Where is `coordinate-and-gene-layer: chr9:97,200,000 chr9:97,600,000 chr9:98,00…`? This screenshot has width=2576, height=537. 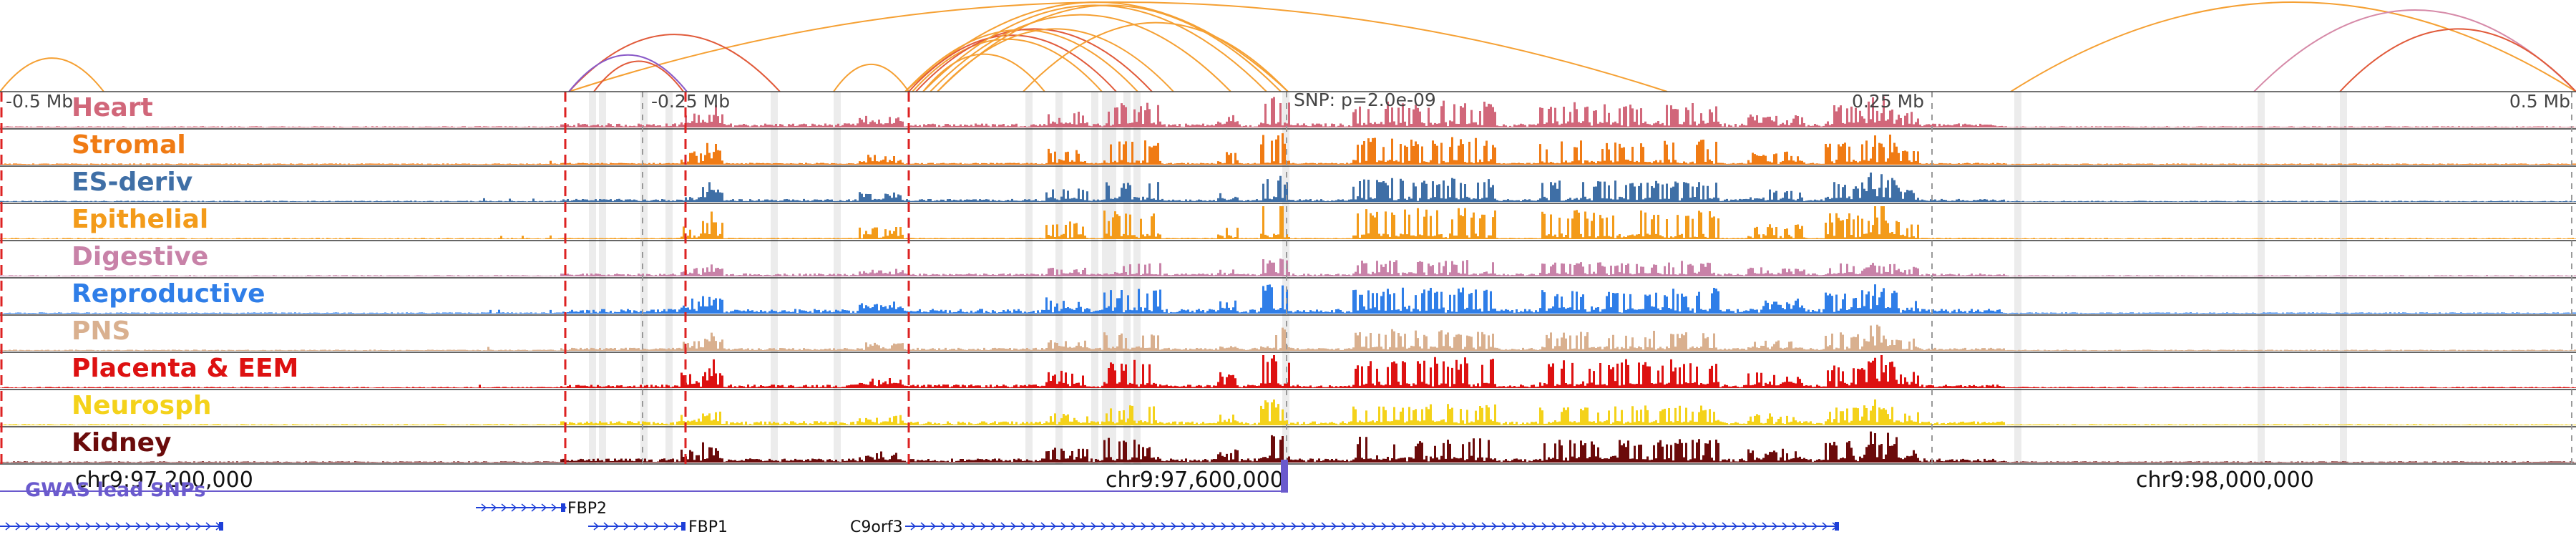 coordinate-and-gene-layer: chr9:97,200,000 chr9:97,600,000 chr9:98,00… is located at coordinates (1157, 498).